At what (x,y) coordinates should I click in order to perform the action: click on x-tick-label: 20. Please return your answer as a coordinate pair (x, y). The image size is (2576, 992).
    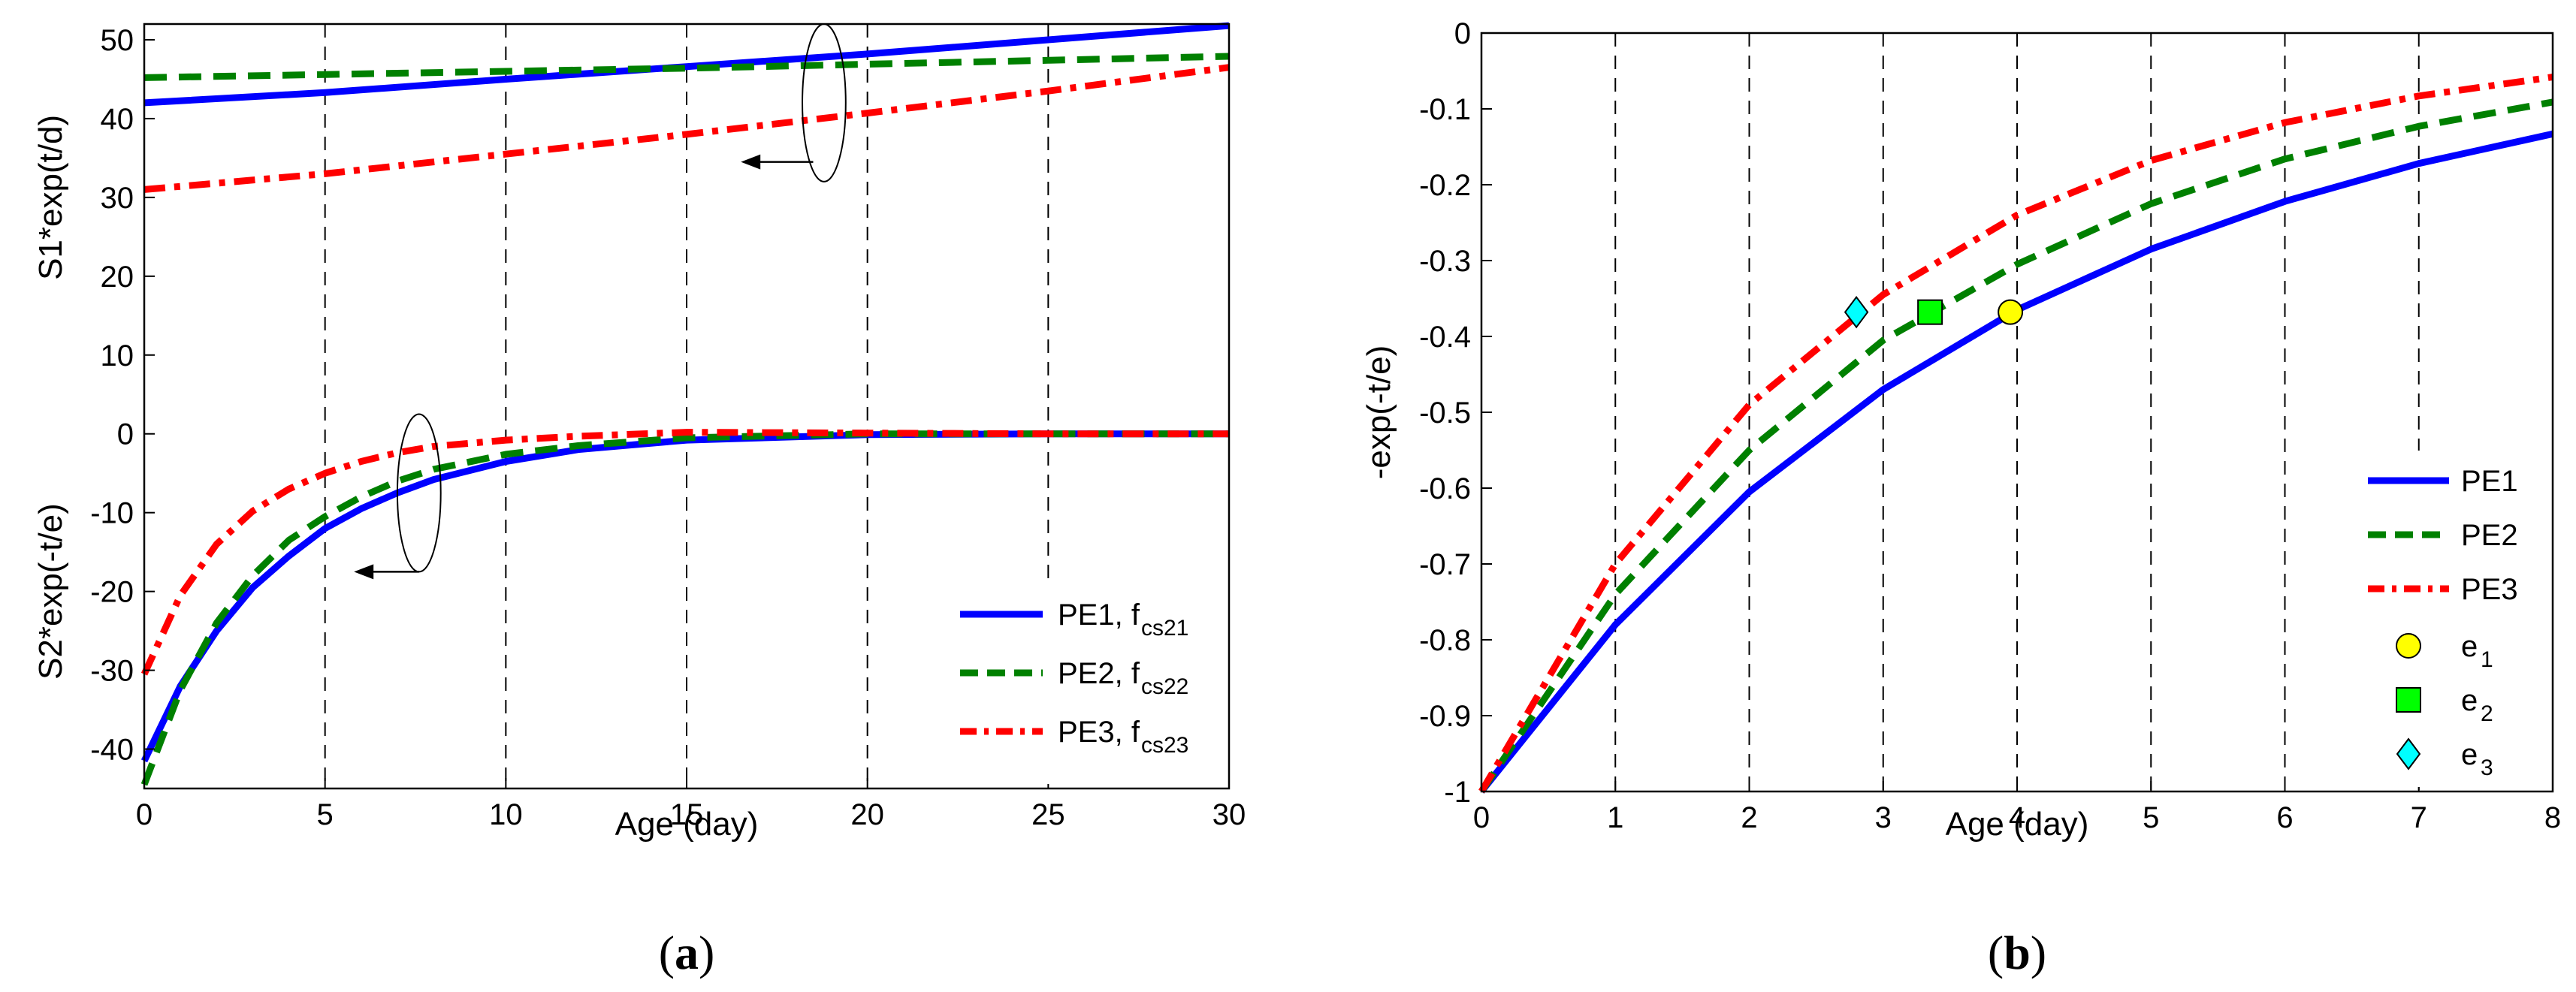
    Looking at the image, I should click on (867, 814).